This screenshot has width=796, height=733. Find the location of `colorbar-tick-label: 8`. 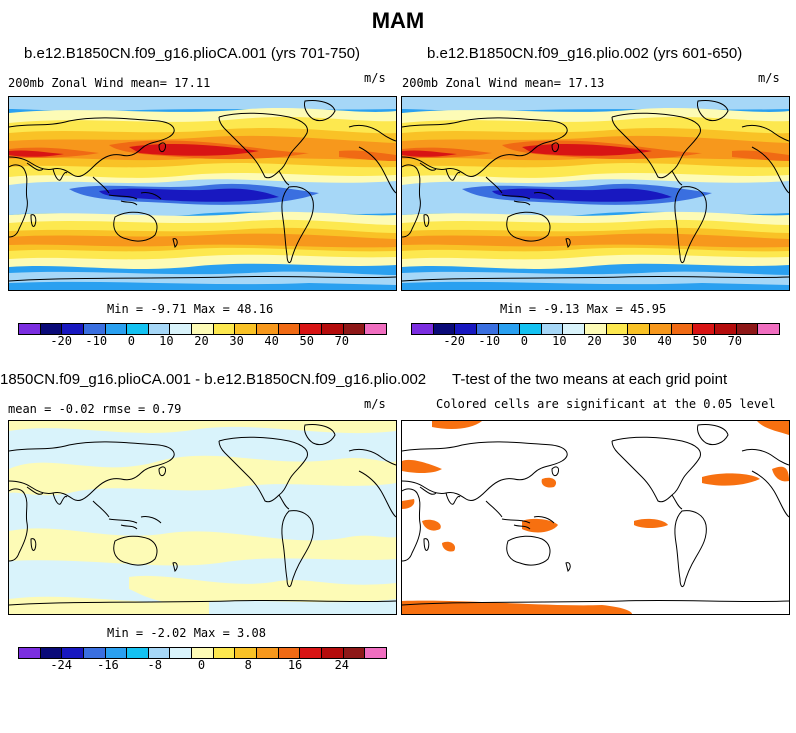

colorbar-tick-label: 8 is located at coordinates (248, 665).